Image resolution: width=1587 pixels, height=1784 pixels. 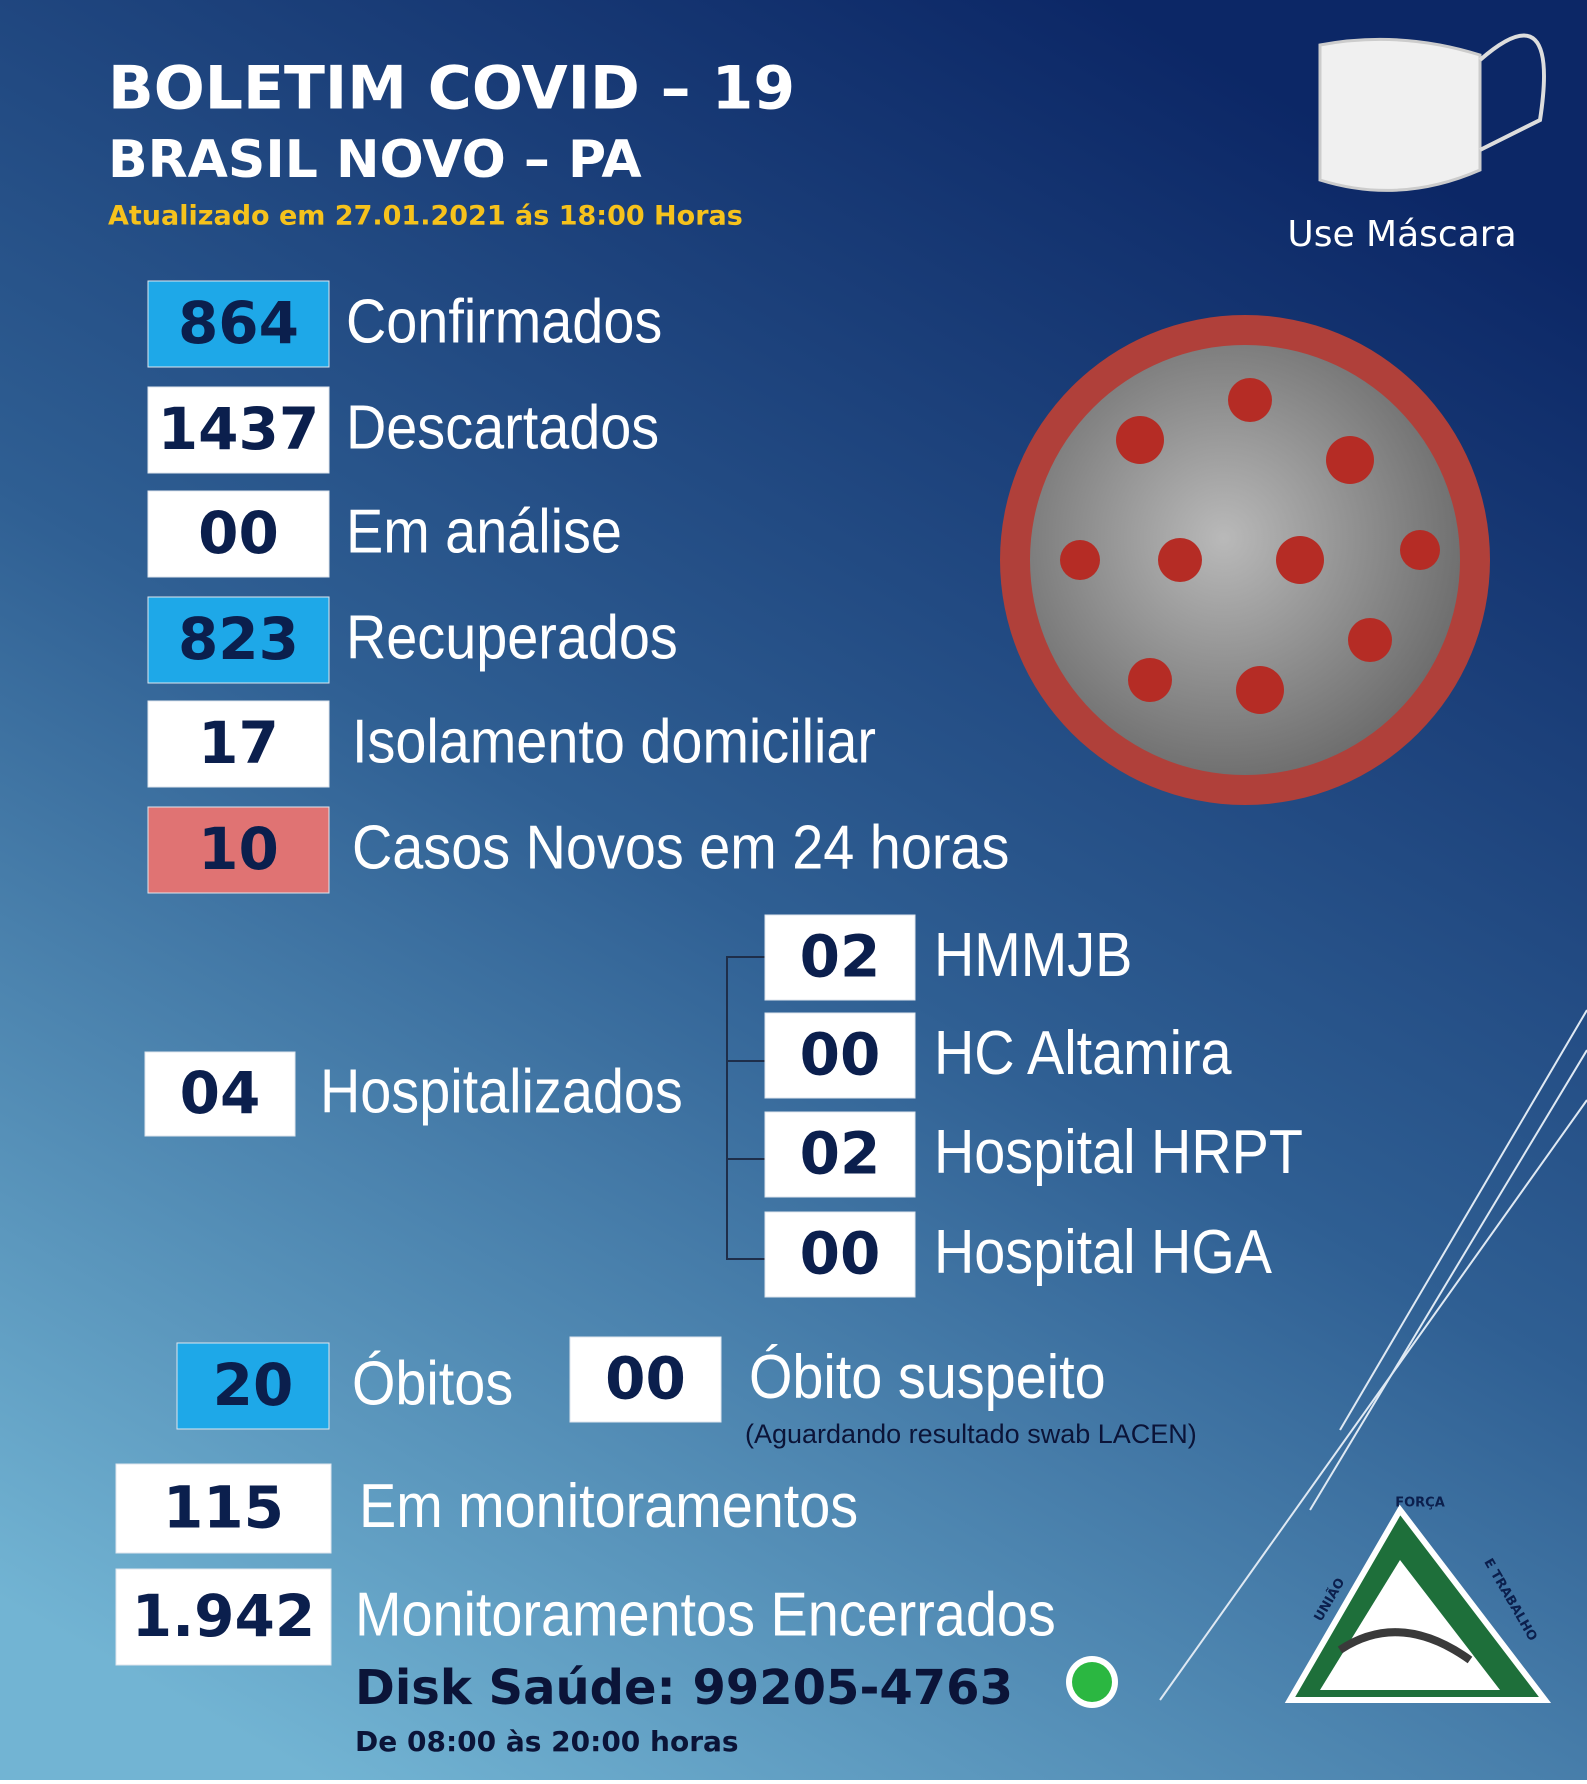 I want to click on label: Monitoramentos Encerrados, so click(x=705, y=1615).